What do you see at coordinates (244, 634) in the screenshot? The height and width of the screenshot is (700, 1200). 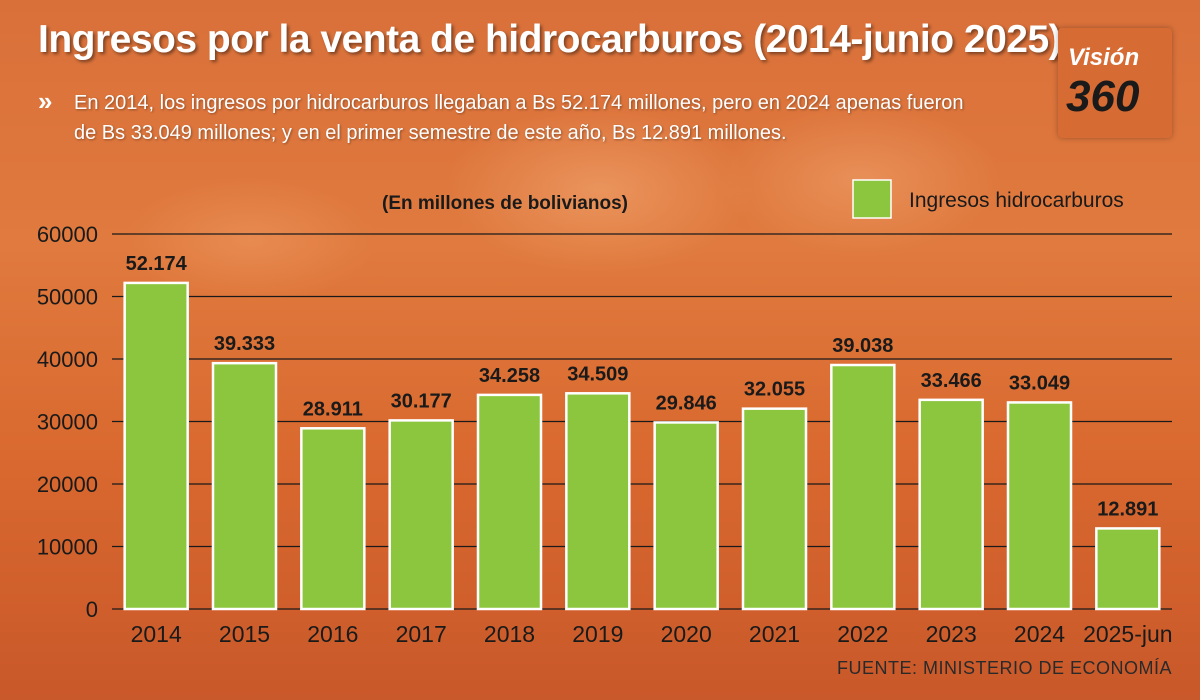 I see `x-tick-label: 2015` at bounding box center [244, 634].